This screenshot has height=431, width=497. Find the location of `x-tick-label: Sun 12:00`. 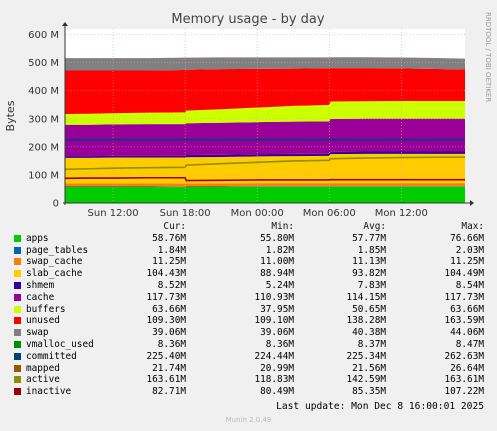

x-tick-label: Sun 12:00 is located at coordinates (113, 213).